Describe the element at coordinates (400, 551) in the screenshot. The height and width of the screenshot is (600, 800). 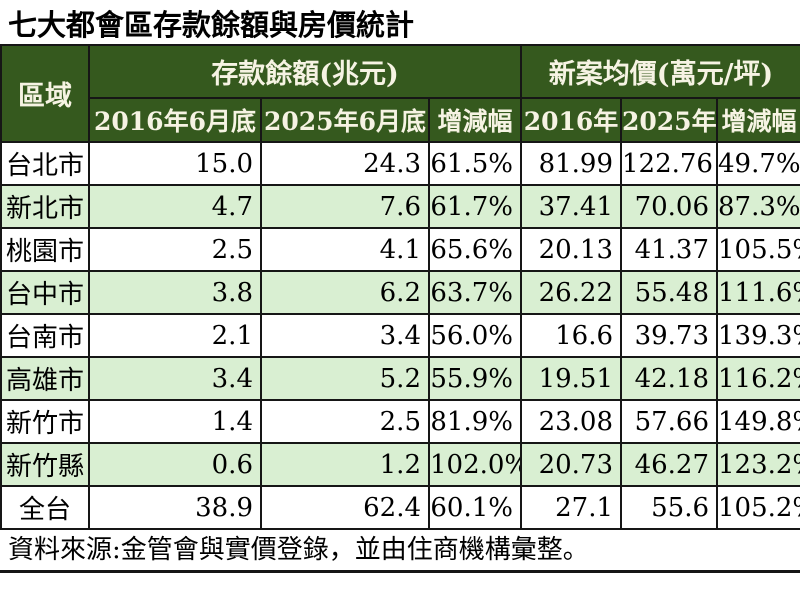
I see `data-source-note: 資料來源:金管會與實價登錄，並由住商機構彙整。` at that location.